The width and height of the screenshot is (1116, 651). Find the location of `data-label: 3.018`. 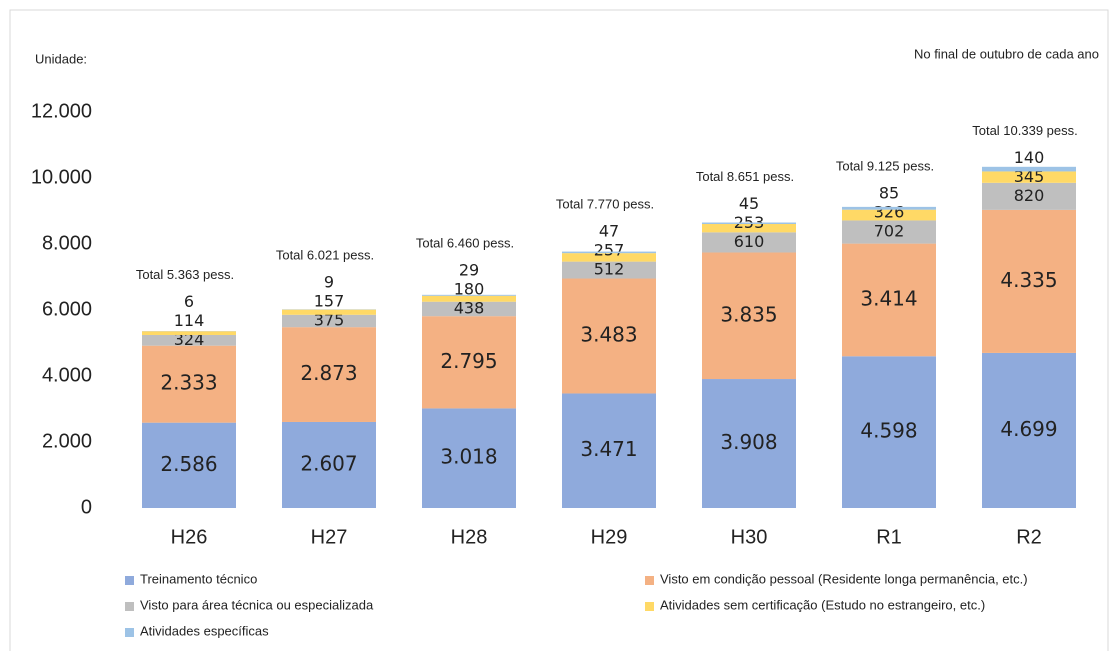

data-label: 3.018 is located at coordinates (468, 457).